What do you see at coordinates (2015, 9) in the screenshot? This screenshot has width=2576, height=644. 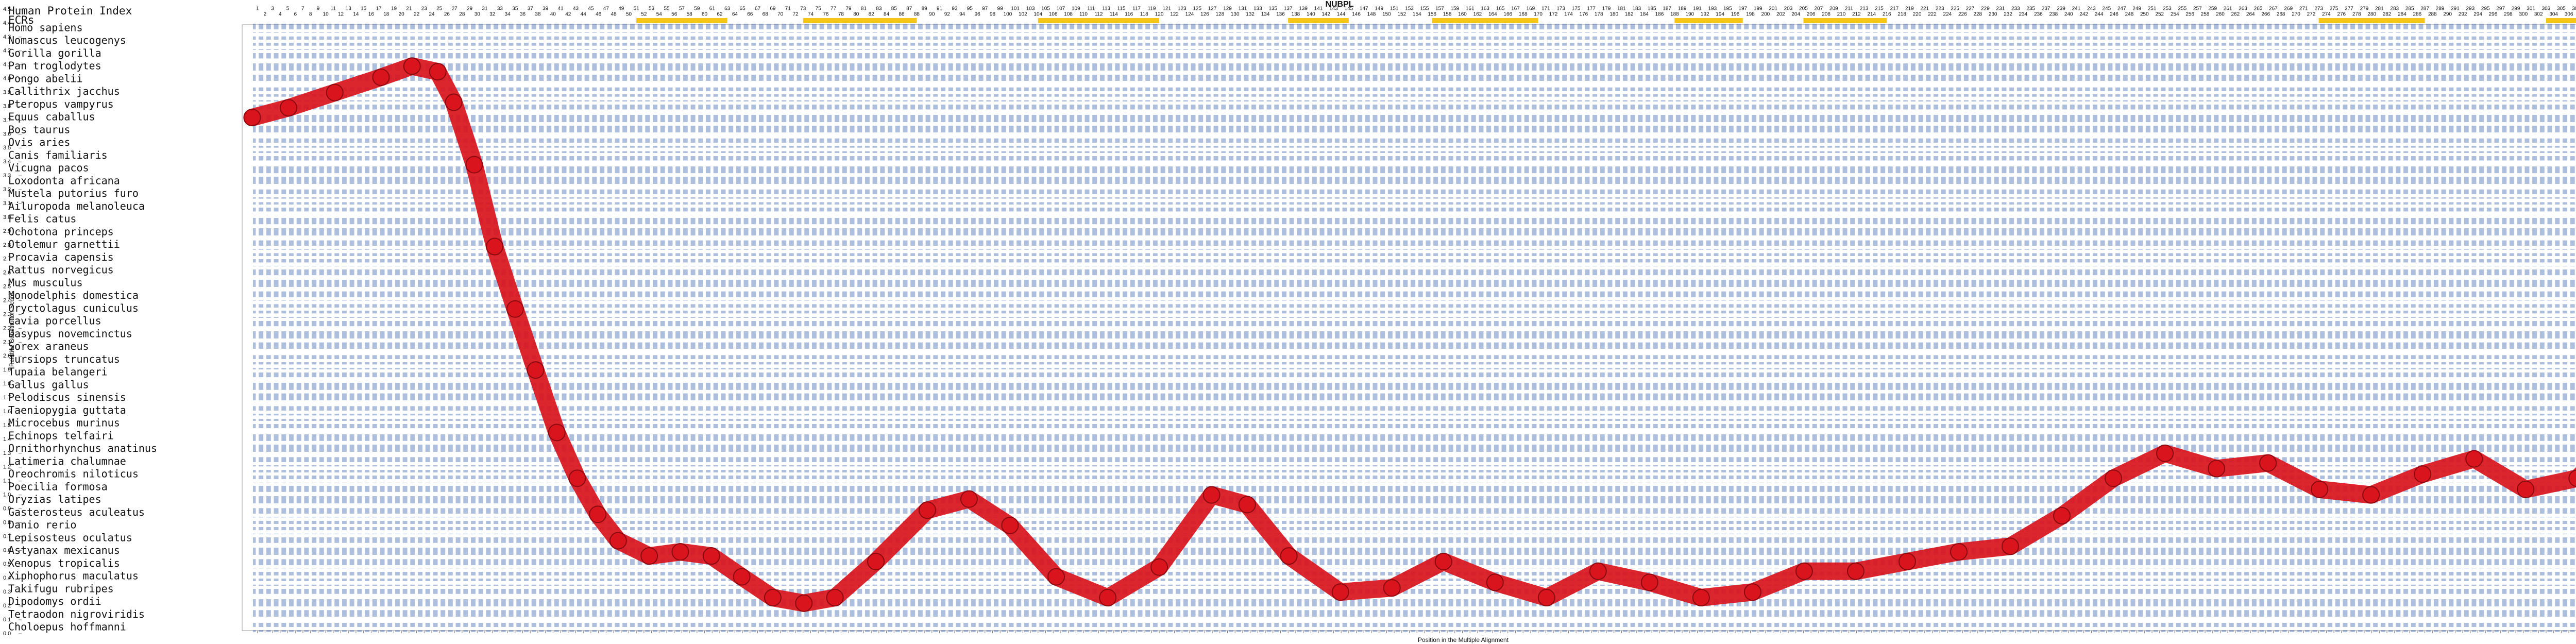 I see `index-label: 233` at bounding box center [2015, 9].